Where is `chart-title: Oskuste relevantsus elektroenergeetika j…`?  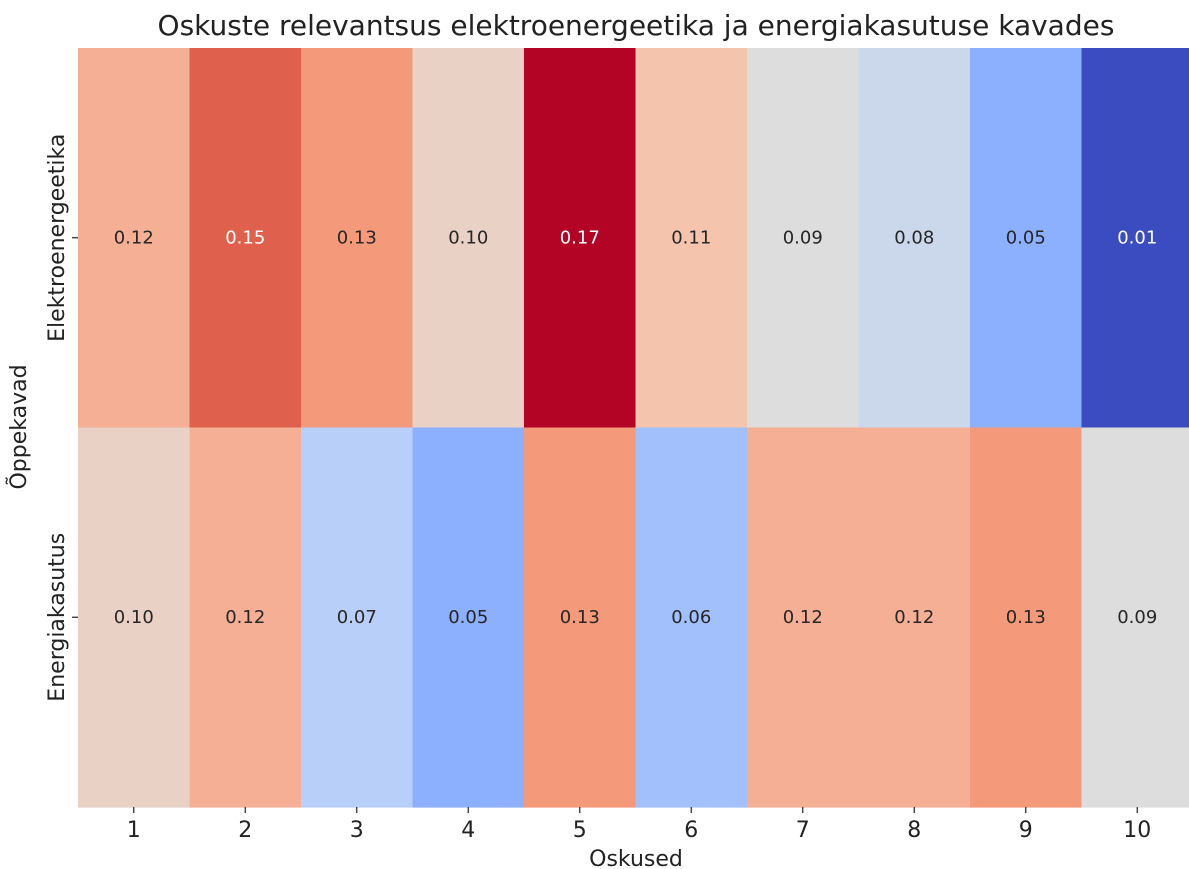
chart-title: Oskuste relevantsus elektroenergeetika j… is located at coordinates (636, 25).